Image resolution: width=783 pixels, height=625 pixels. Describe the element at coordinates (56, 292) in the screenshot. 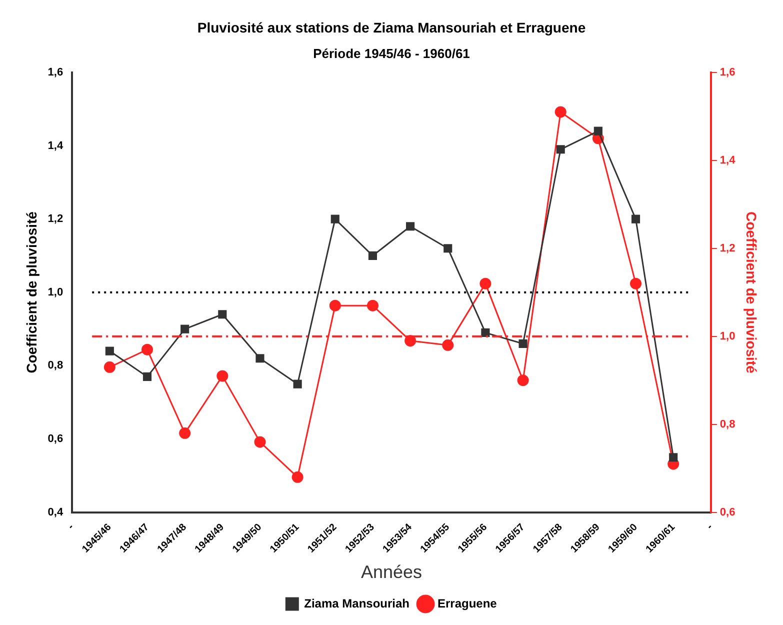

I see `y-tick-label: 1,0` at that location.